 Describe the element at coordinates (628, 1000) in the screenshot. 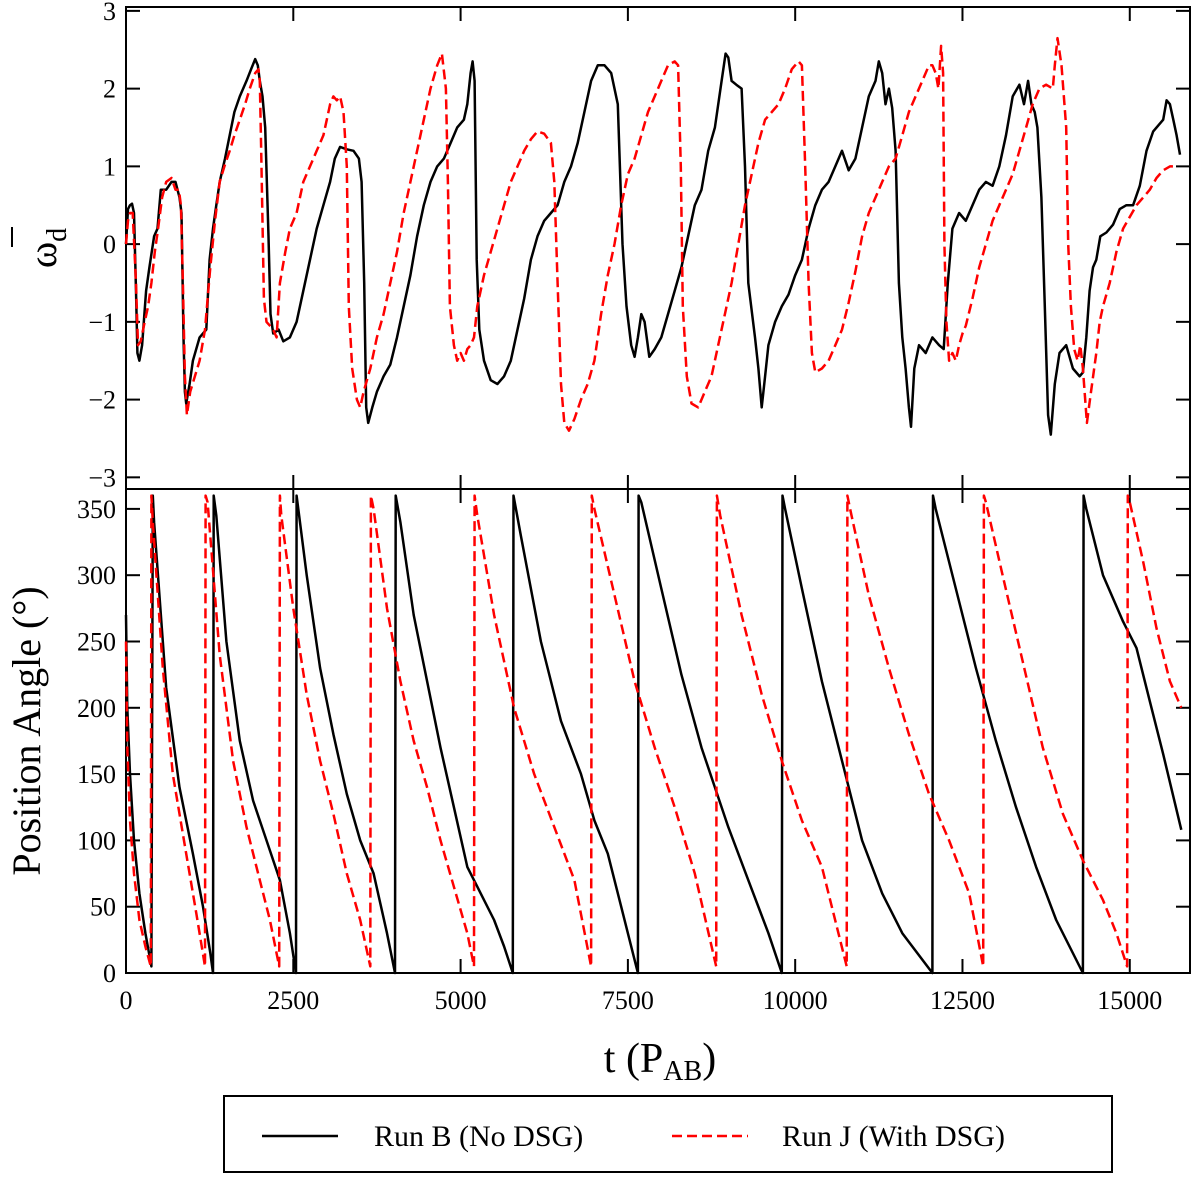

I see `position-angle-x-tick-label: 7500` at that location.